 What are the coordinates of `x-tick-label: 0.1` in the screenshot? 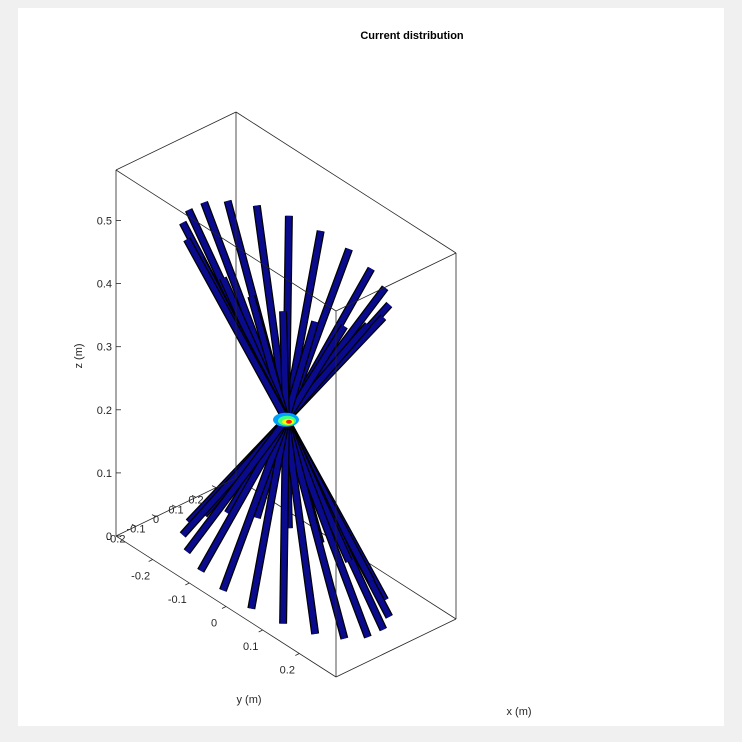 It's located at (250, 647).